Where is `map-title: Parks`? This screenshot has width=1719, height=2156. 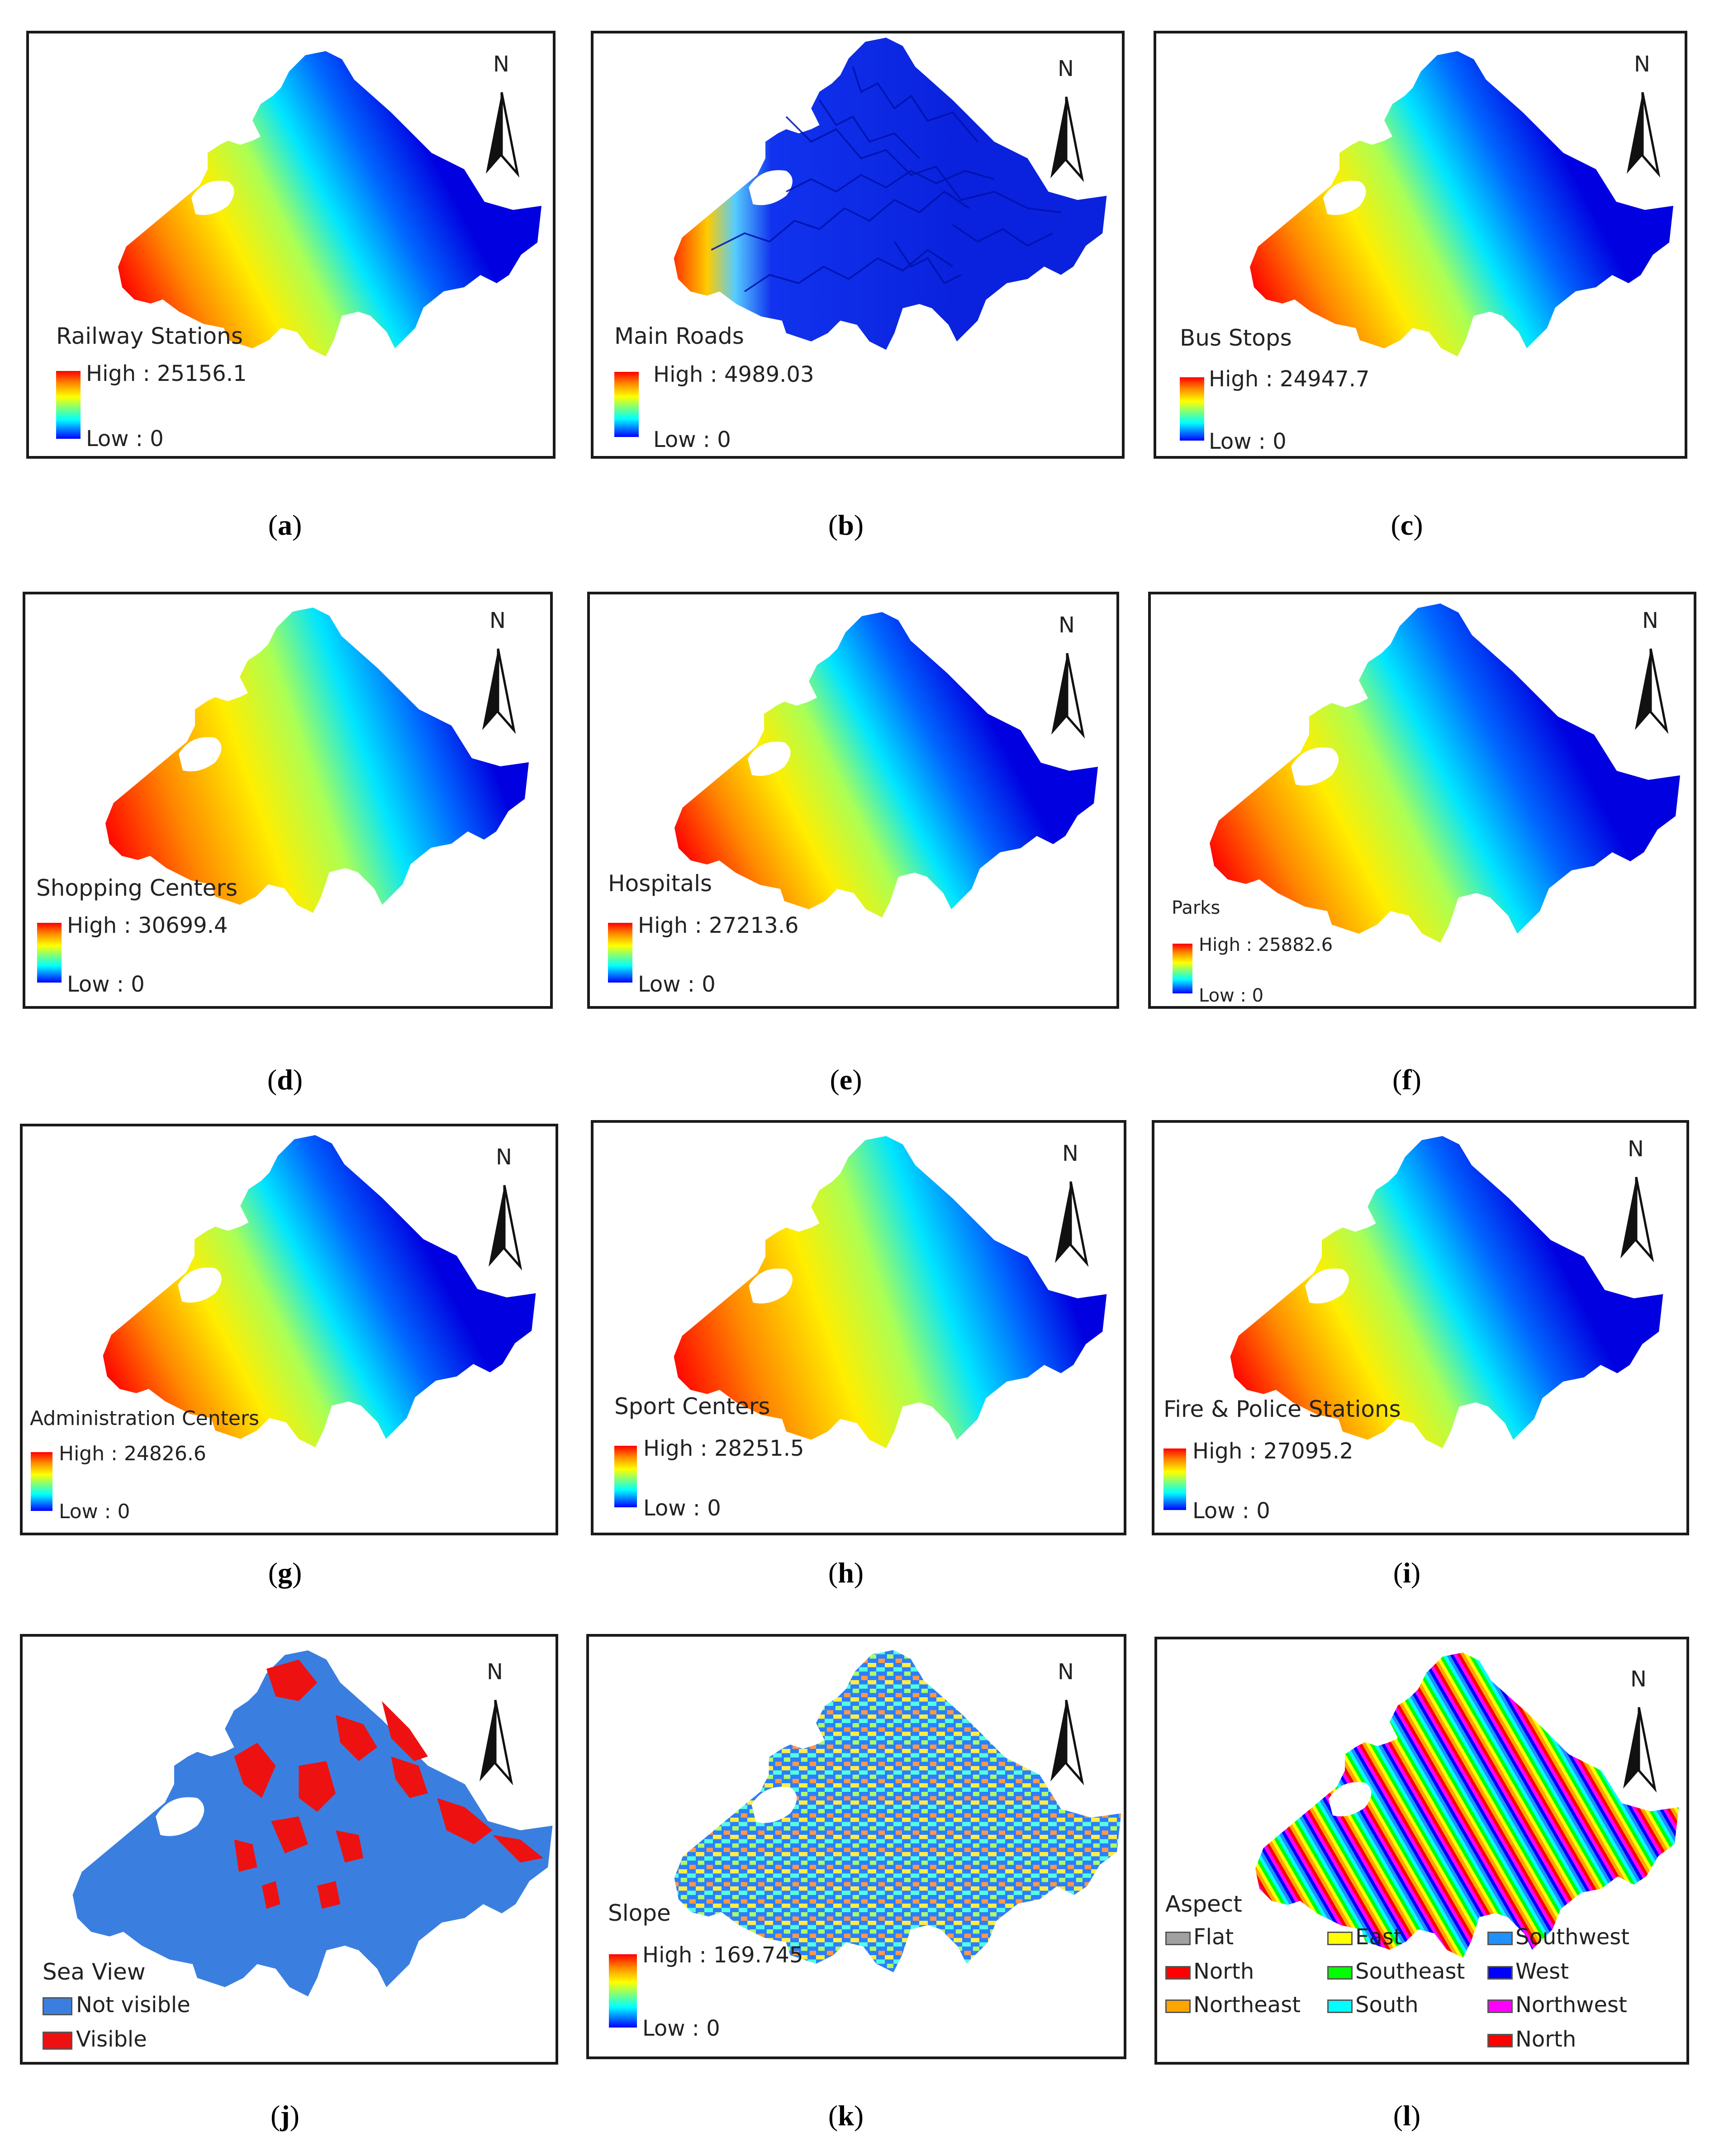
map-title: Parks is located at coordinates (1196, 908).